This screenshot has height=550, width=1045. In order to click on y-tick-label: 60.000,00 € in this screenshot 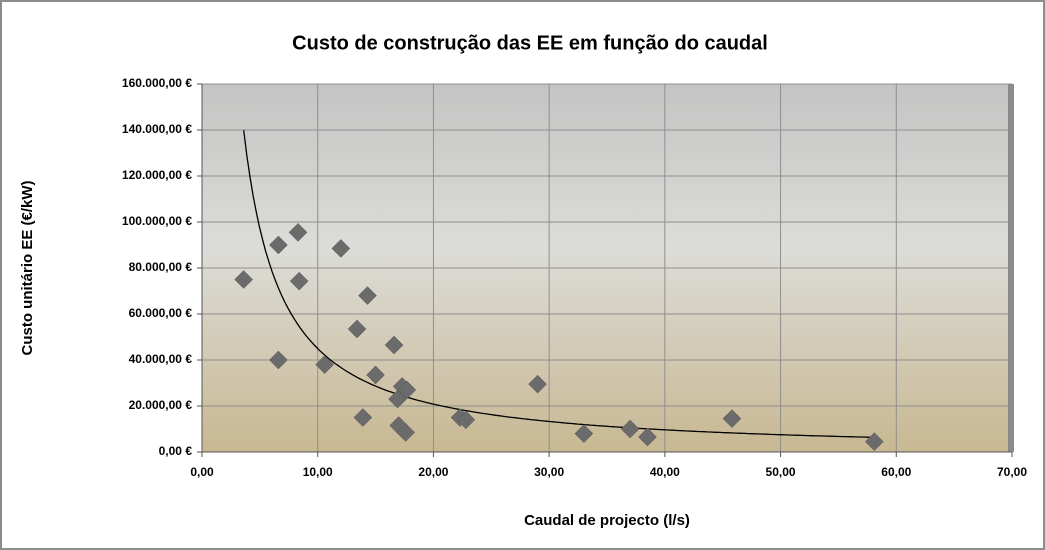, I will do `click(161, 313)`.